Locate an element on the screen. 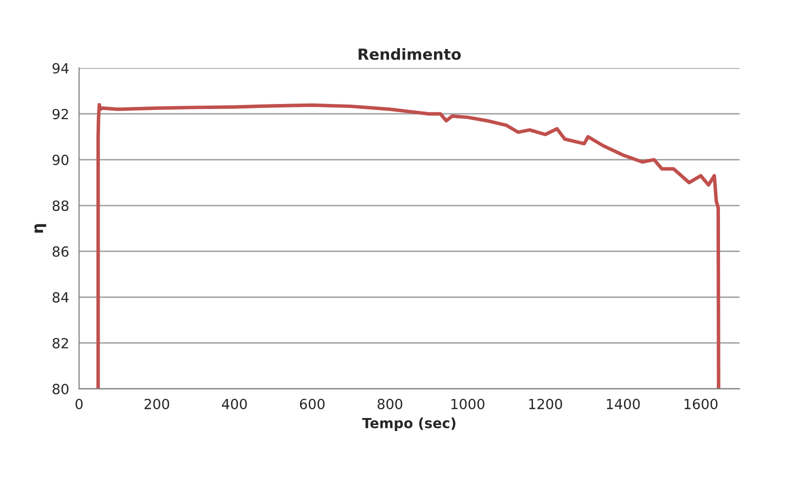  y-tick-label: 88 is located at coordinates (60, 205).